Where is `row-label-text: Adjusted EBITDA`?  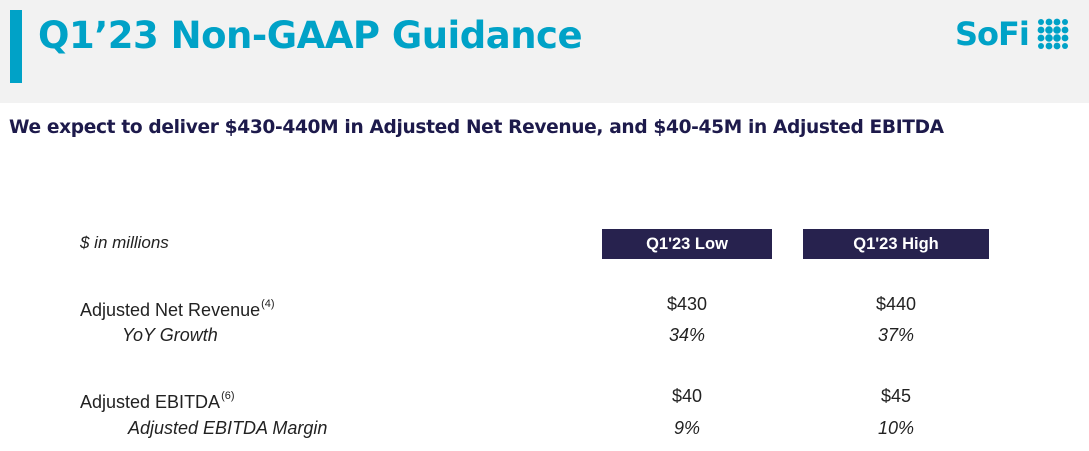
row-label-text: Adjusted EBITDA is located at coordinates (150, 402).